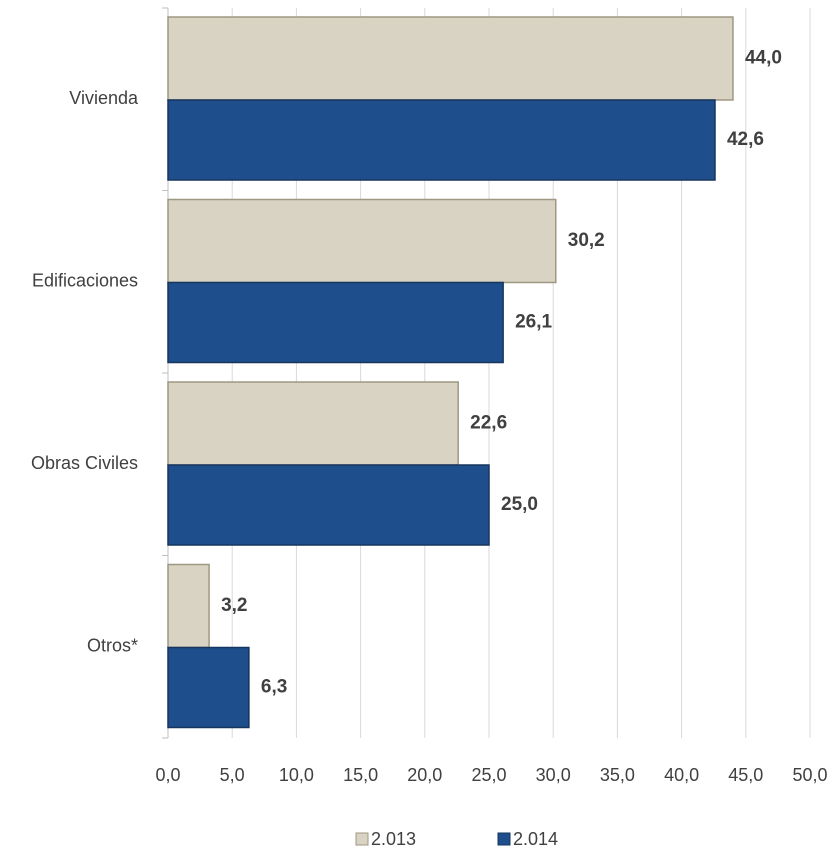 The width and height of the screenshot is (838, 864). What do you see at coordinates (586, 240) in the screenshot?
I see `value-label: 30,2` at bounding box center [586, 240].